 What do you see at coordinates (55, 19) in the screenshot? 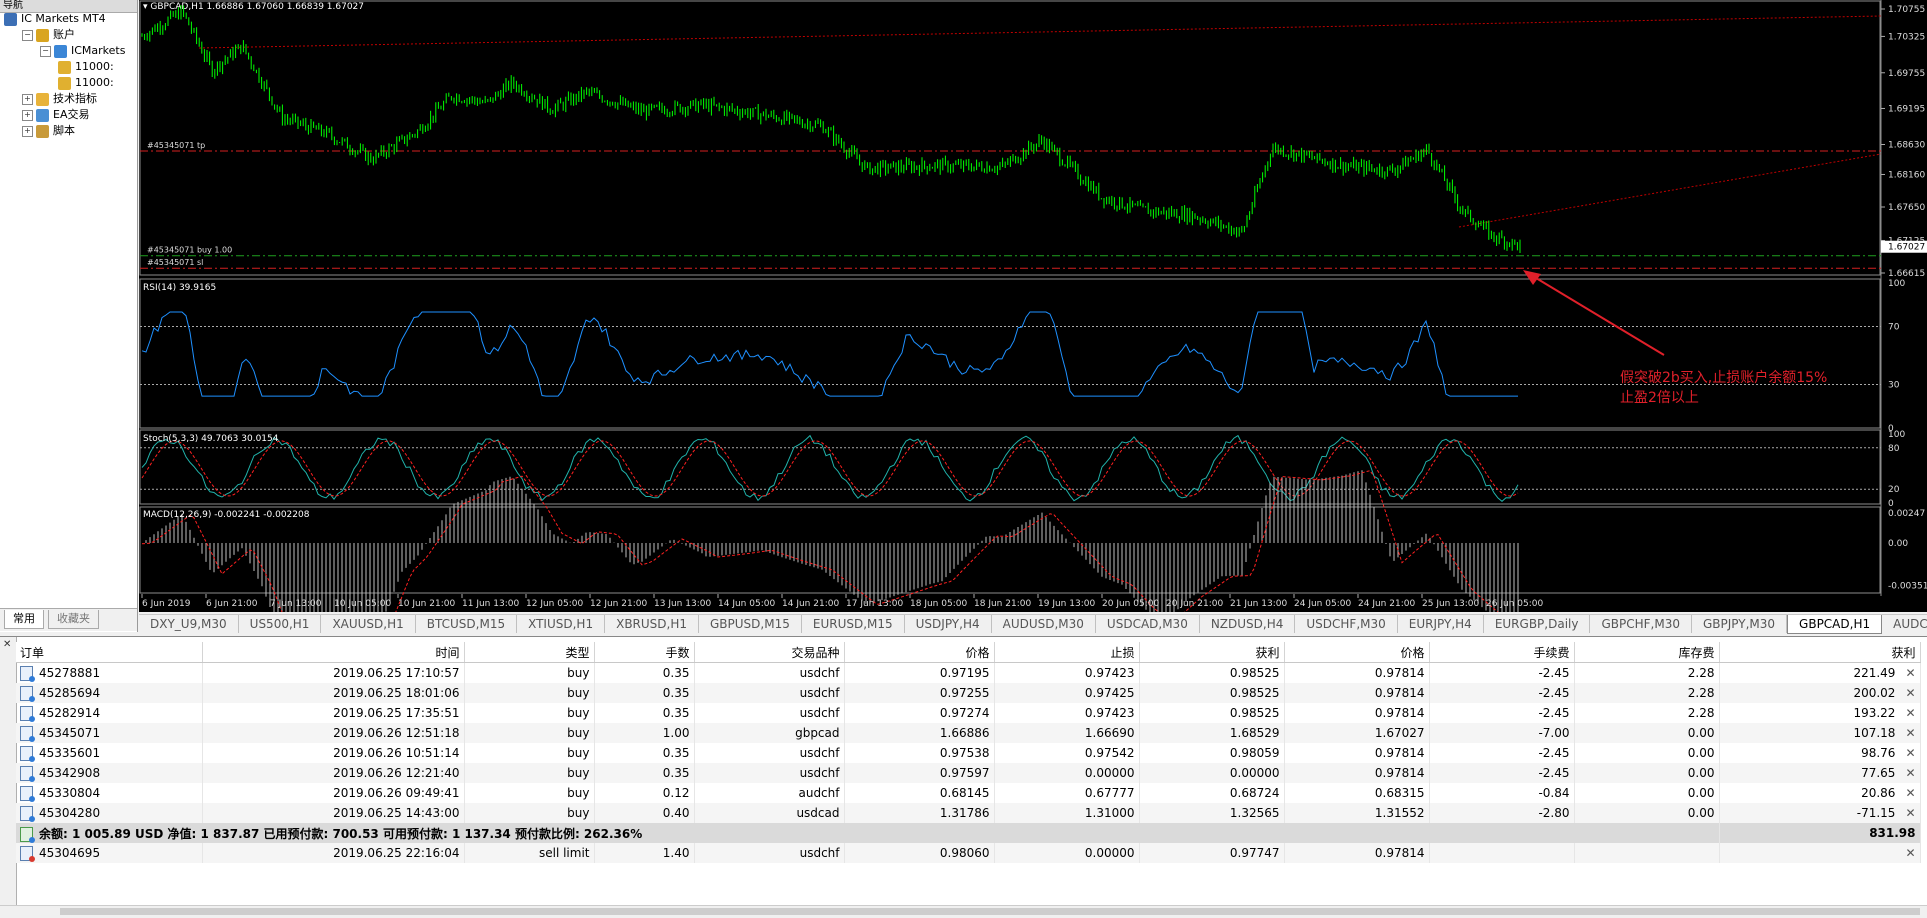
I see `nav-item-0: IC Markets MT4` at bounding box center [55, 19].